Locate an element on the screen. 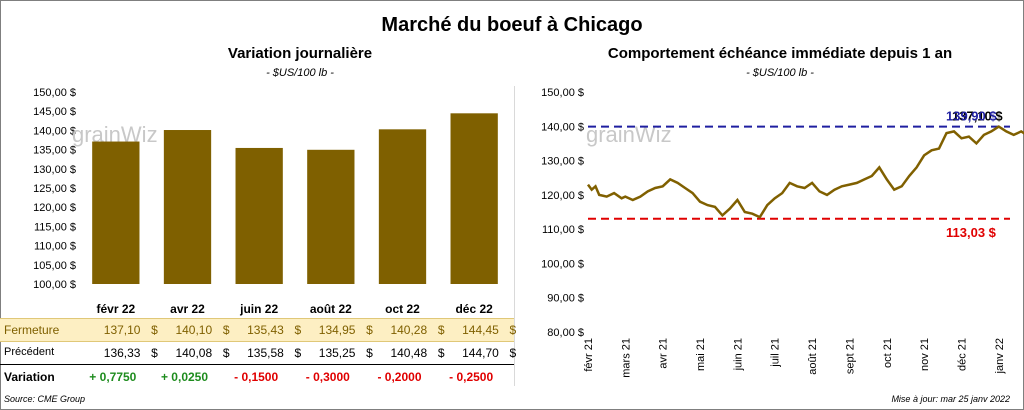 This screenshot has height=410, width=1024. table-cell: 144,70 $ is located at coordinates (489, 353).